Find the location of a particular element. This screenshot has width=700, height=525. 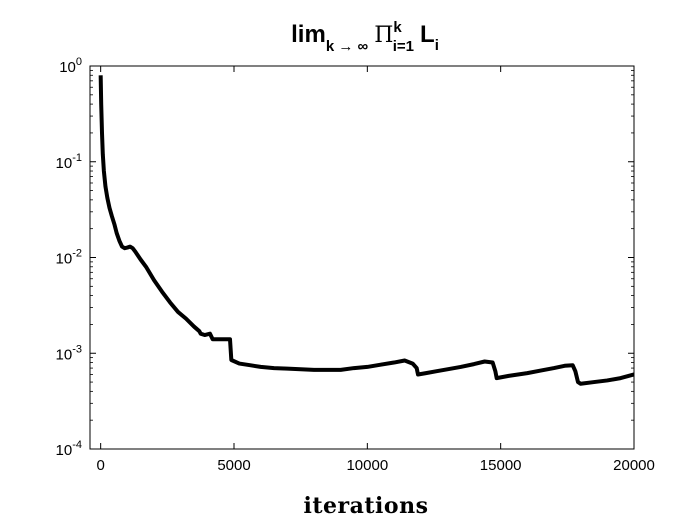

y-tick-label: 10⁻¹ is located at coordinates (69, 162).